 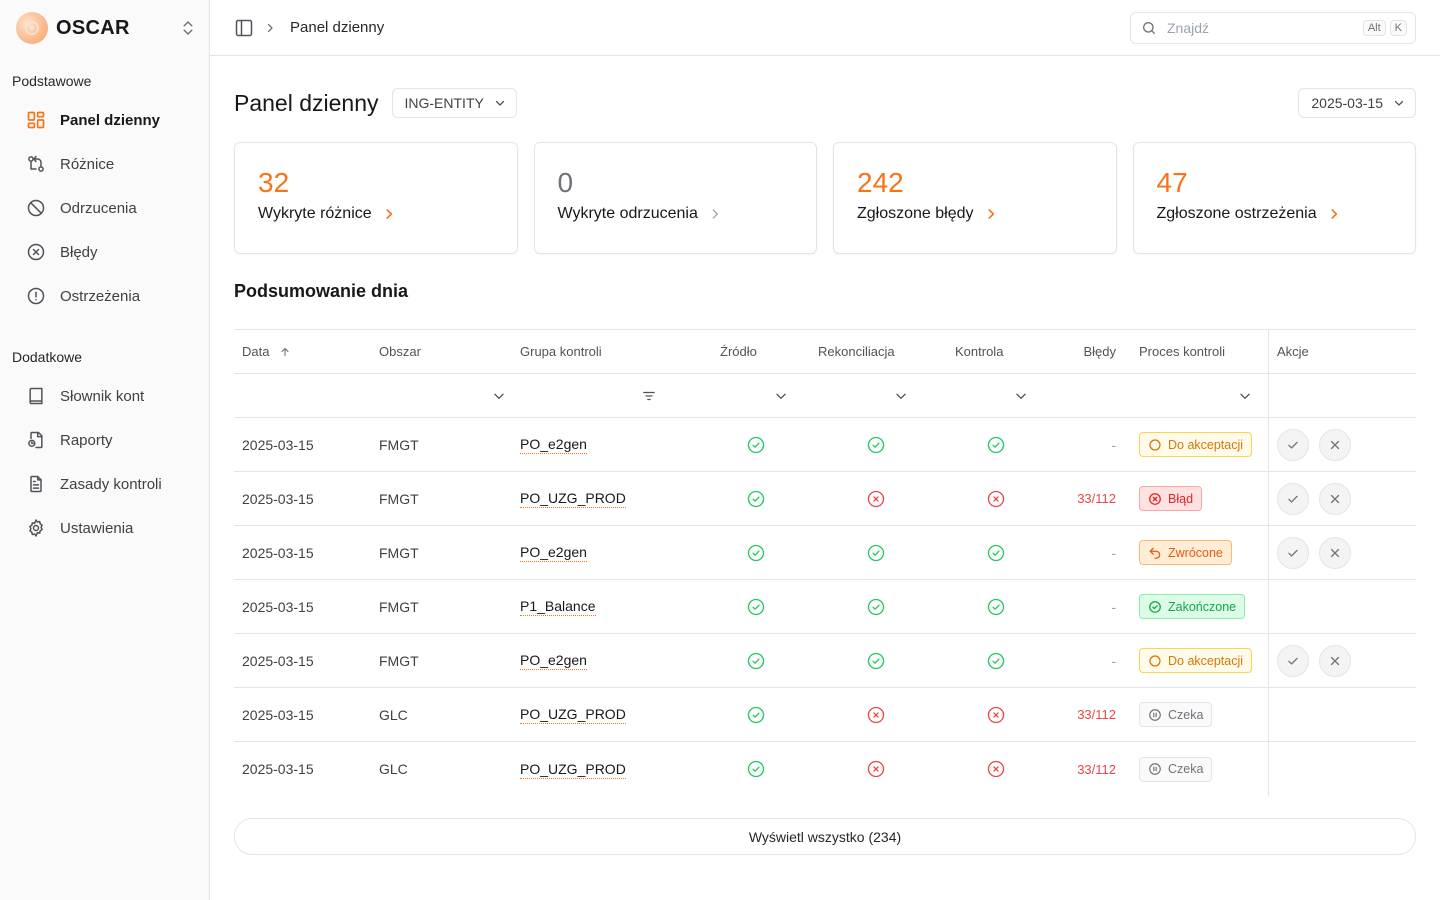 What do you see at coordinates (244, 28) in the screenshot?
I see `sidebar-toggle-icon` at bounding box center [244, 28].